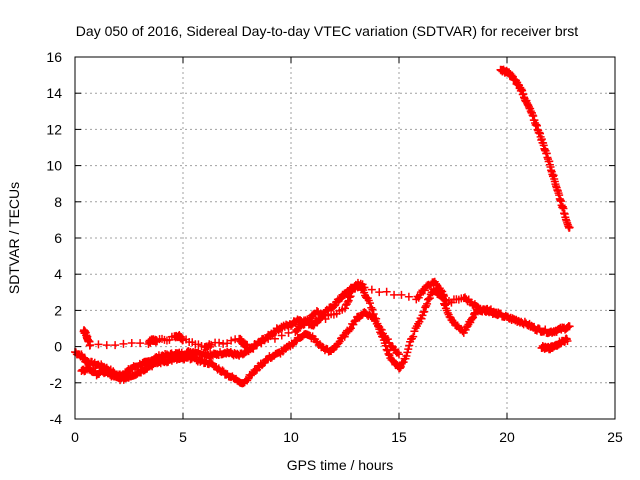 The image size is (640, 480). I want to click on y-tick-label: 8, so click(58, 202).